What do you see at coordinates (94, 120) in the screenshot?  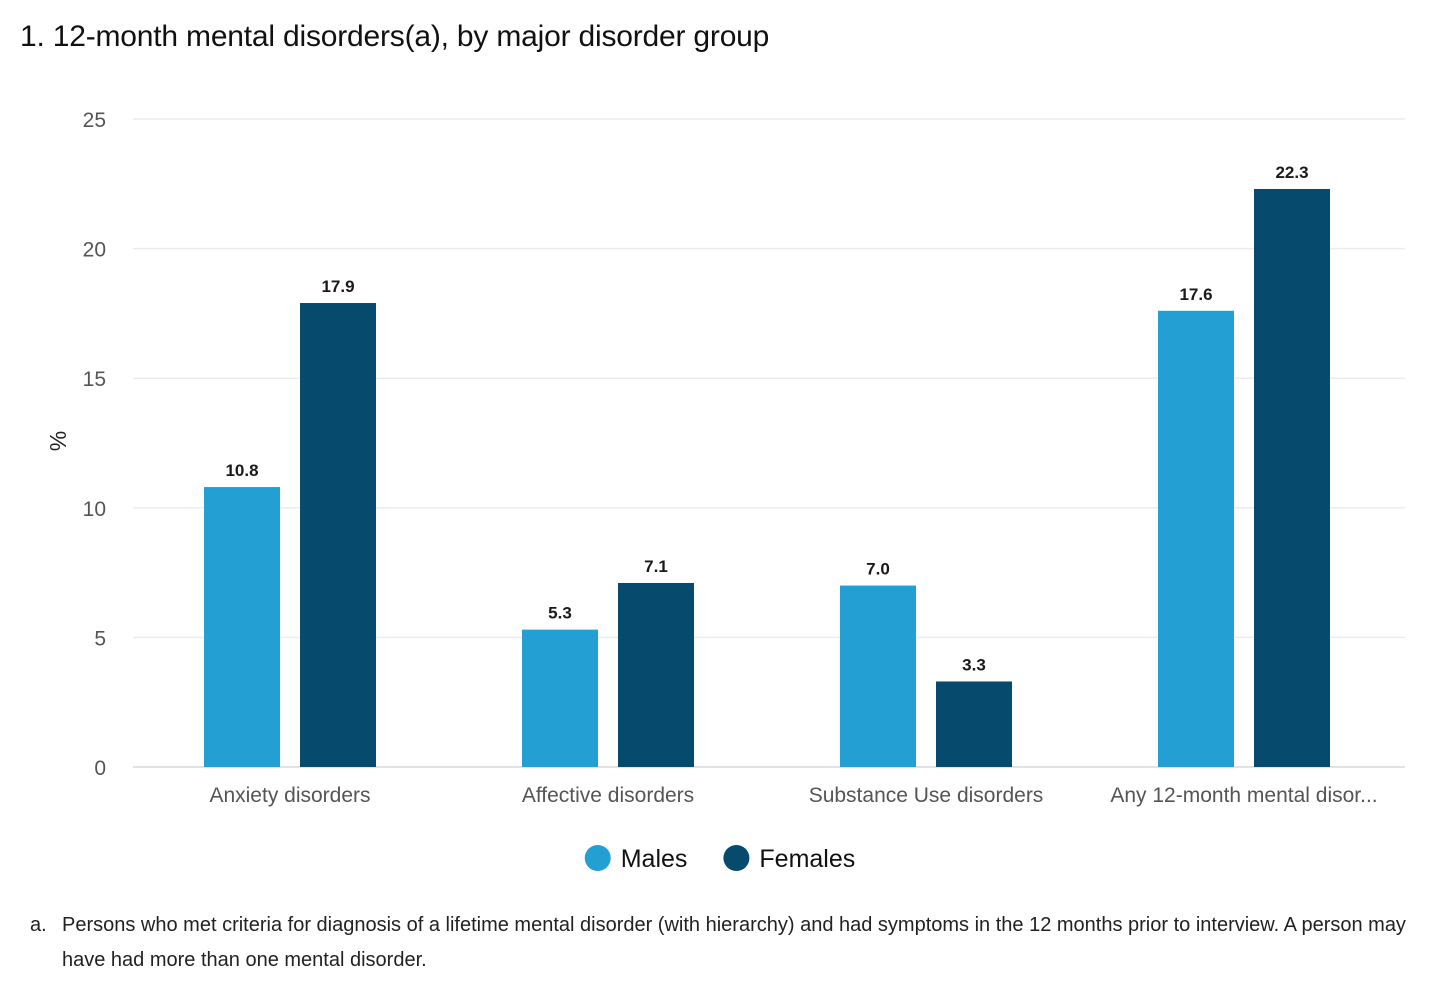 I see `y-tick-label: 25` at bounding box center [94, 120].